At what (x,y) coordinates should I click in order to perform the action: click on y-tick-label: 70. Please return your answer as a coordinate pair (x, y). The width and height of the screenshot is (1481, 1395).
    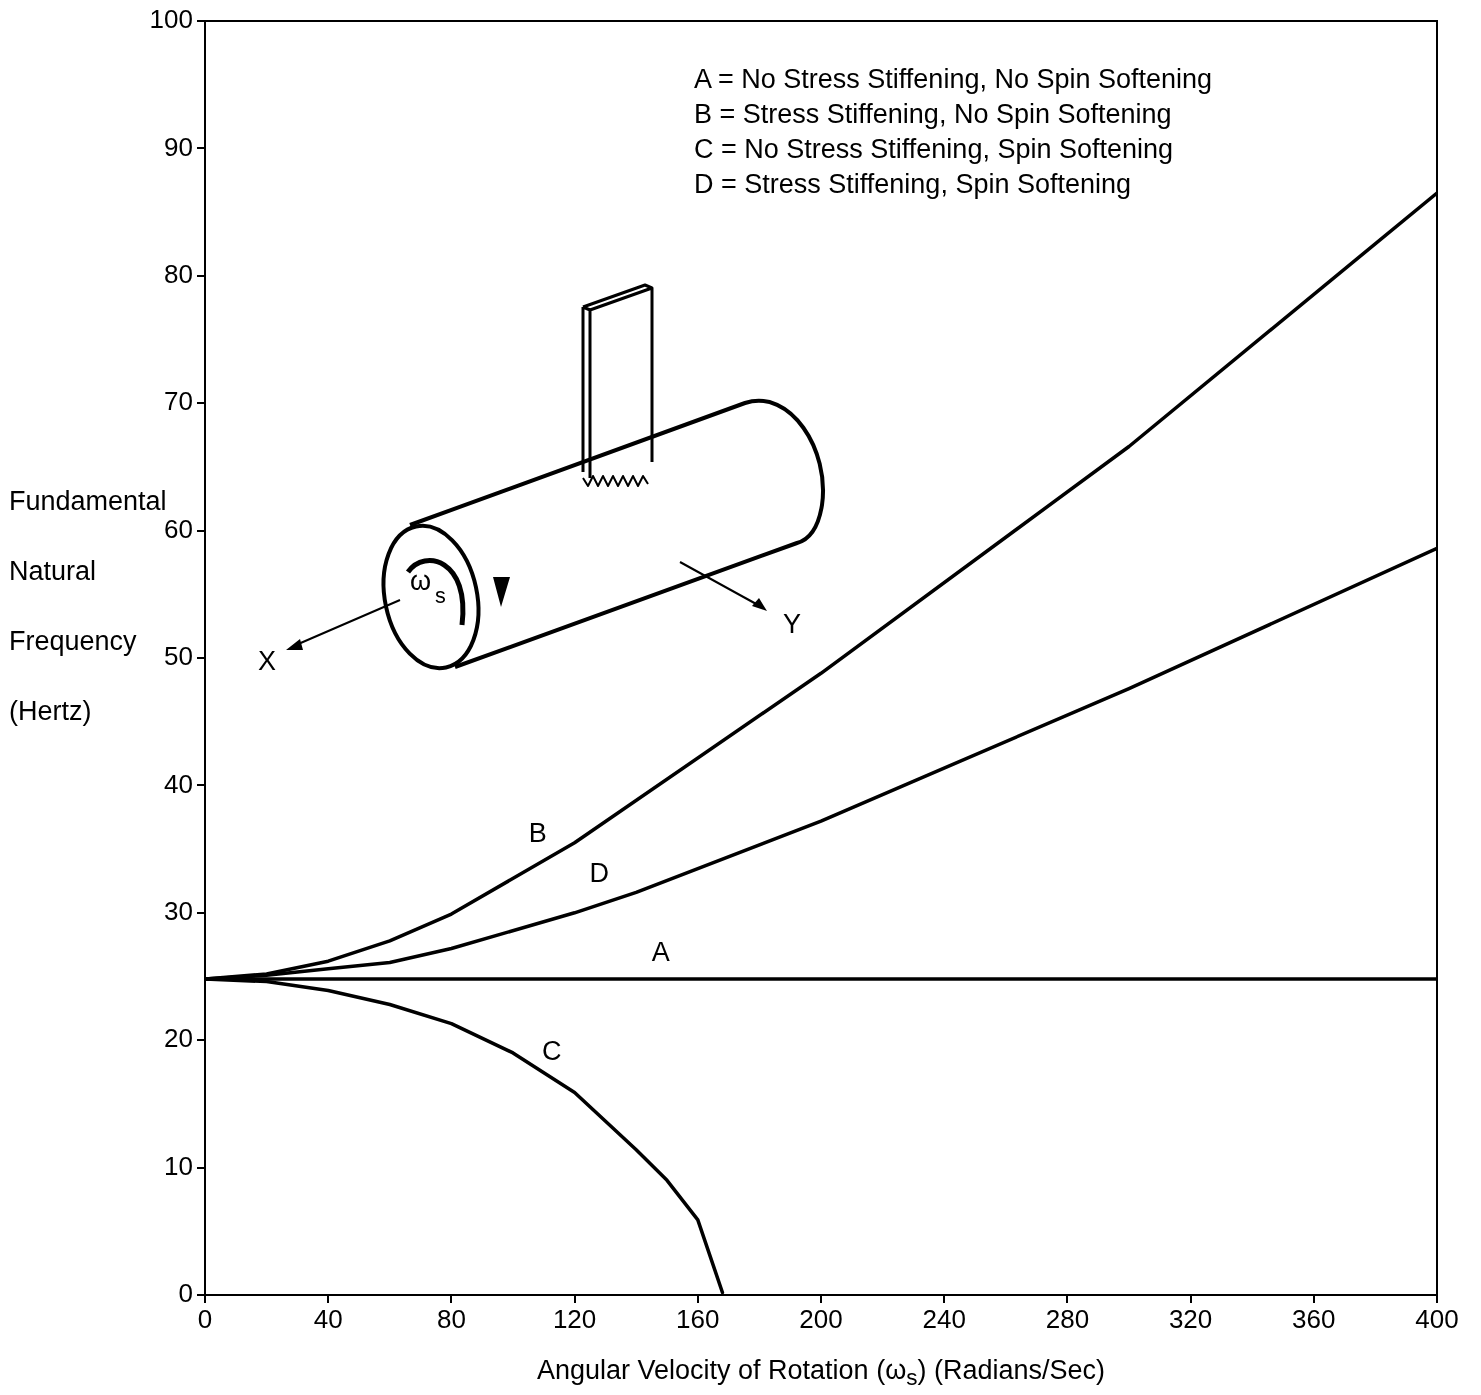
    Looking at the image, I should click on (178, 401).